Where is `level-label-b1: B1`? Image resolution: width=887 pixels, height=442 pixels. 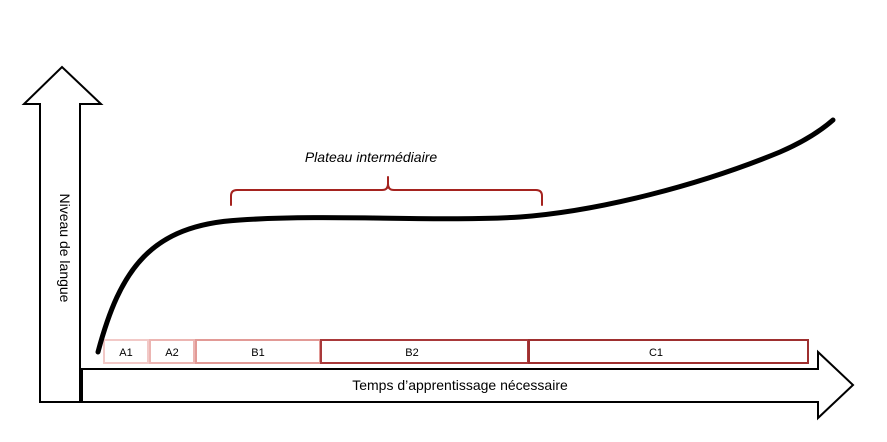 level-label-b1: B1 is located at coordinates (257, 353).